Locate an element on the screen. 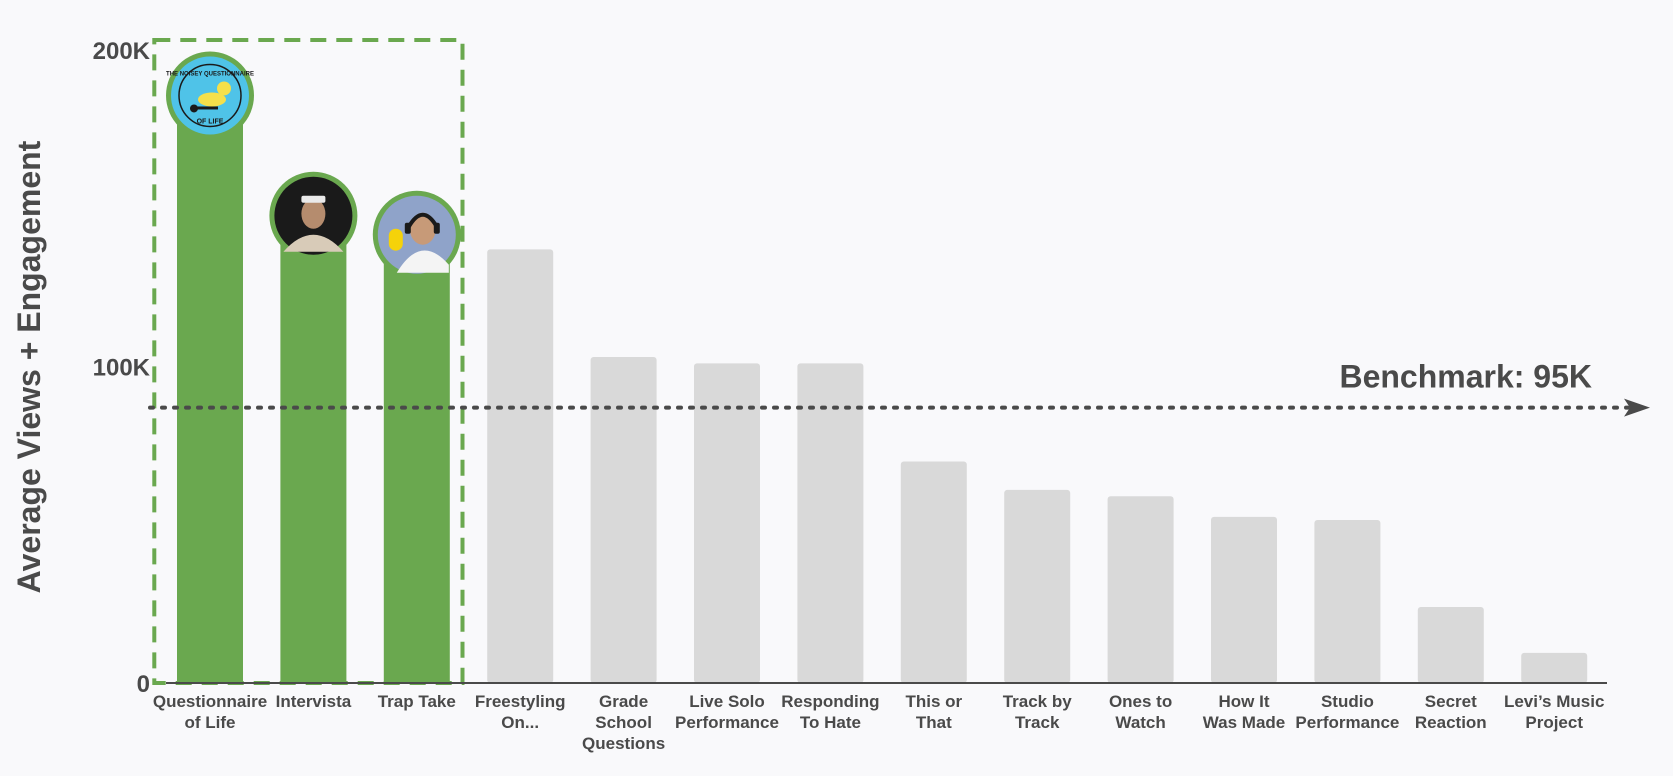 This screenshot has width=1673, height=776. y-tick-label: 100K is located at coordinates (122, 368).